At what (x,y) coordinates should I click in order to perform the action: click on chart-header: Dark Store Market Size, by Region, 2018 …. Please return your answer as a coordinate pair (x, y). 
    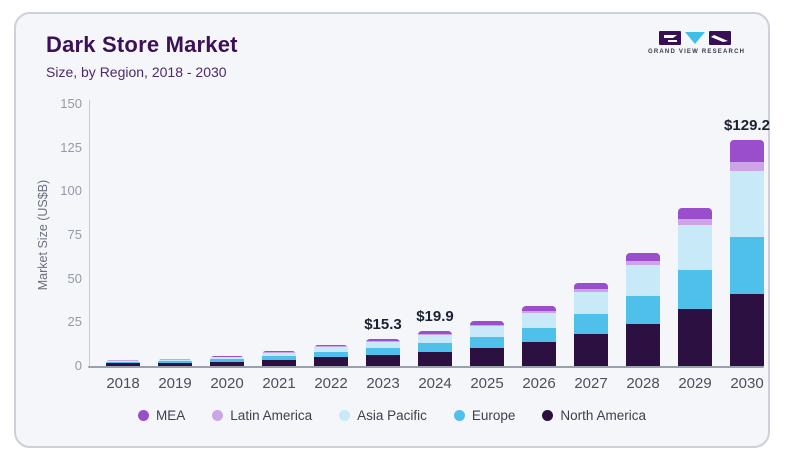
    Looking at the image, I should click on (142, 56).